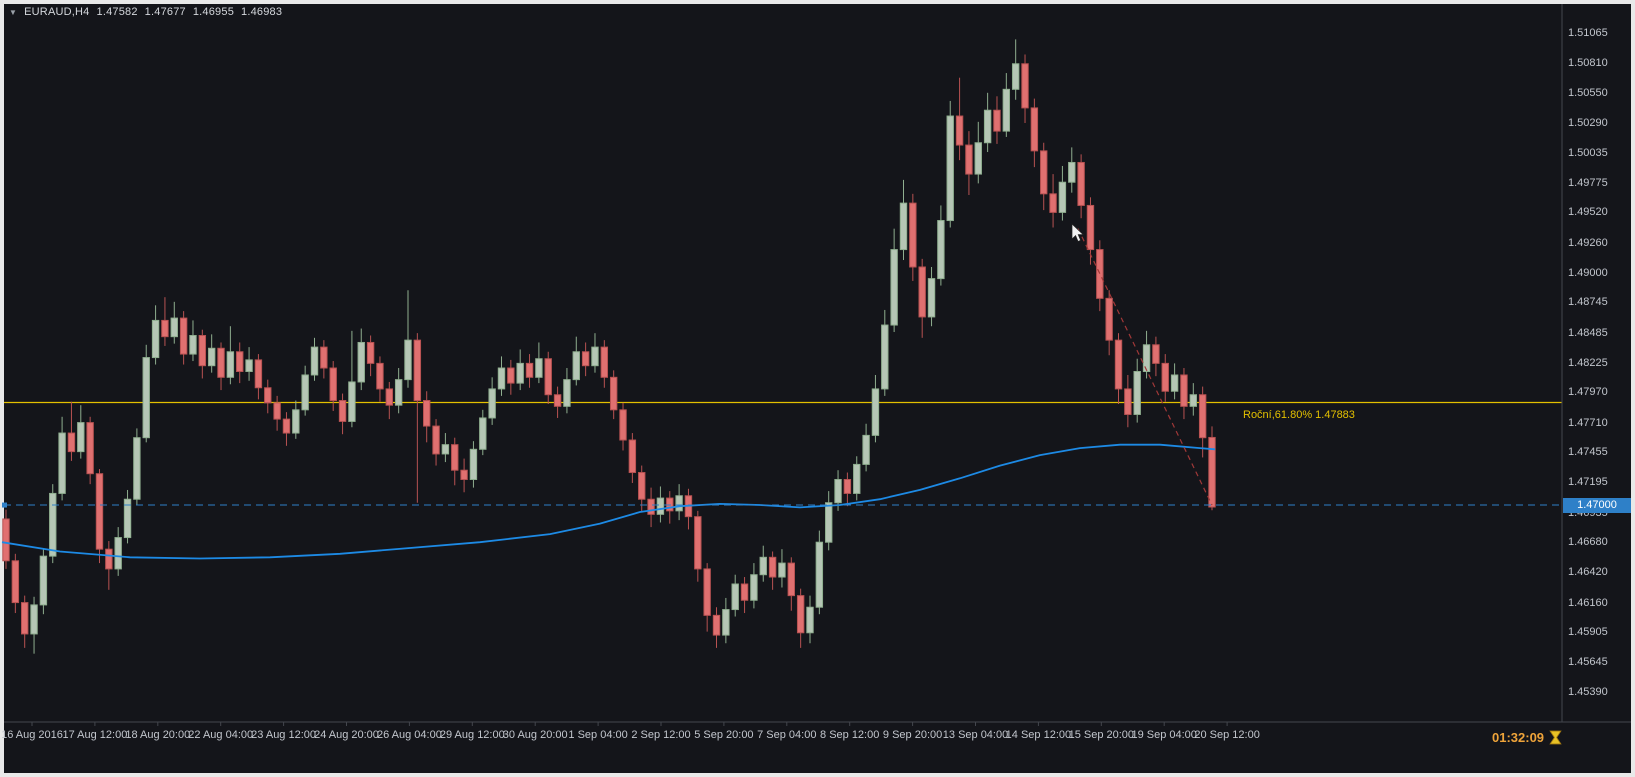 This screenshot has height=777, width=1635. I want to click on close-value: 1.46983, so click(262, 12).